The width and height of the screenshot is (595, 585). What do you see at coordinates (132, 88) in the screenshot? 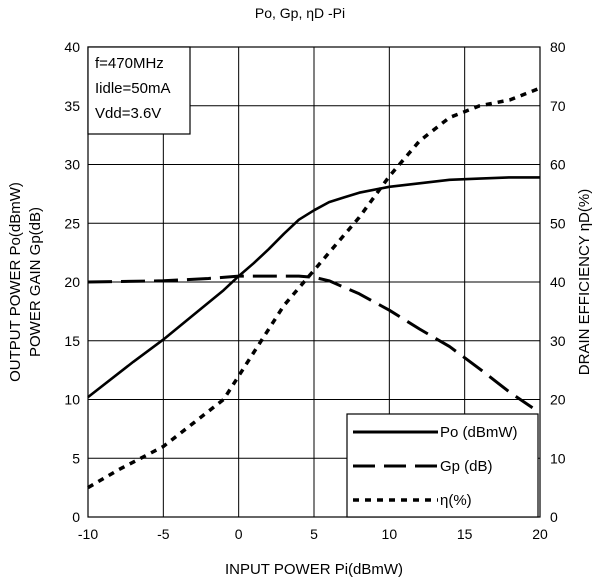
I see `condition-idle-current: Iidle=50mA` at bounding box center [132, 88].